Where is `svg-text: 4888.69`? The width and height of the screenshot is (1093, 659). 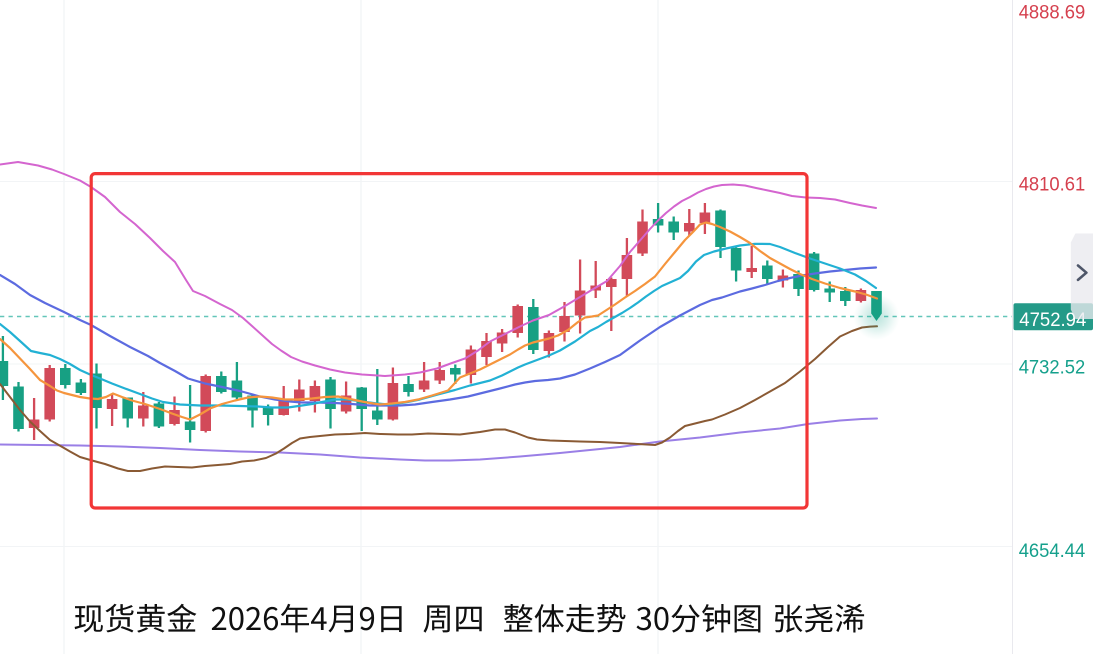
svg-text: 4888.69 is located at coordinates (1052, 12).